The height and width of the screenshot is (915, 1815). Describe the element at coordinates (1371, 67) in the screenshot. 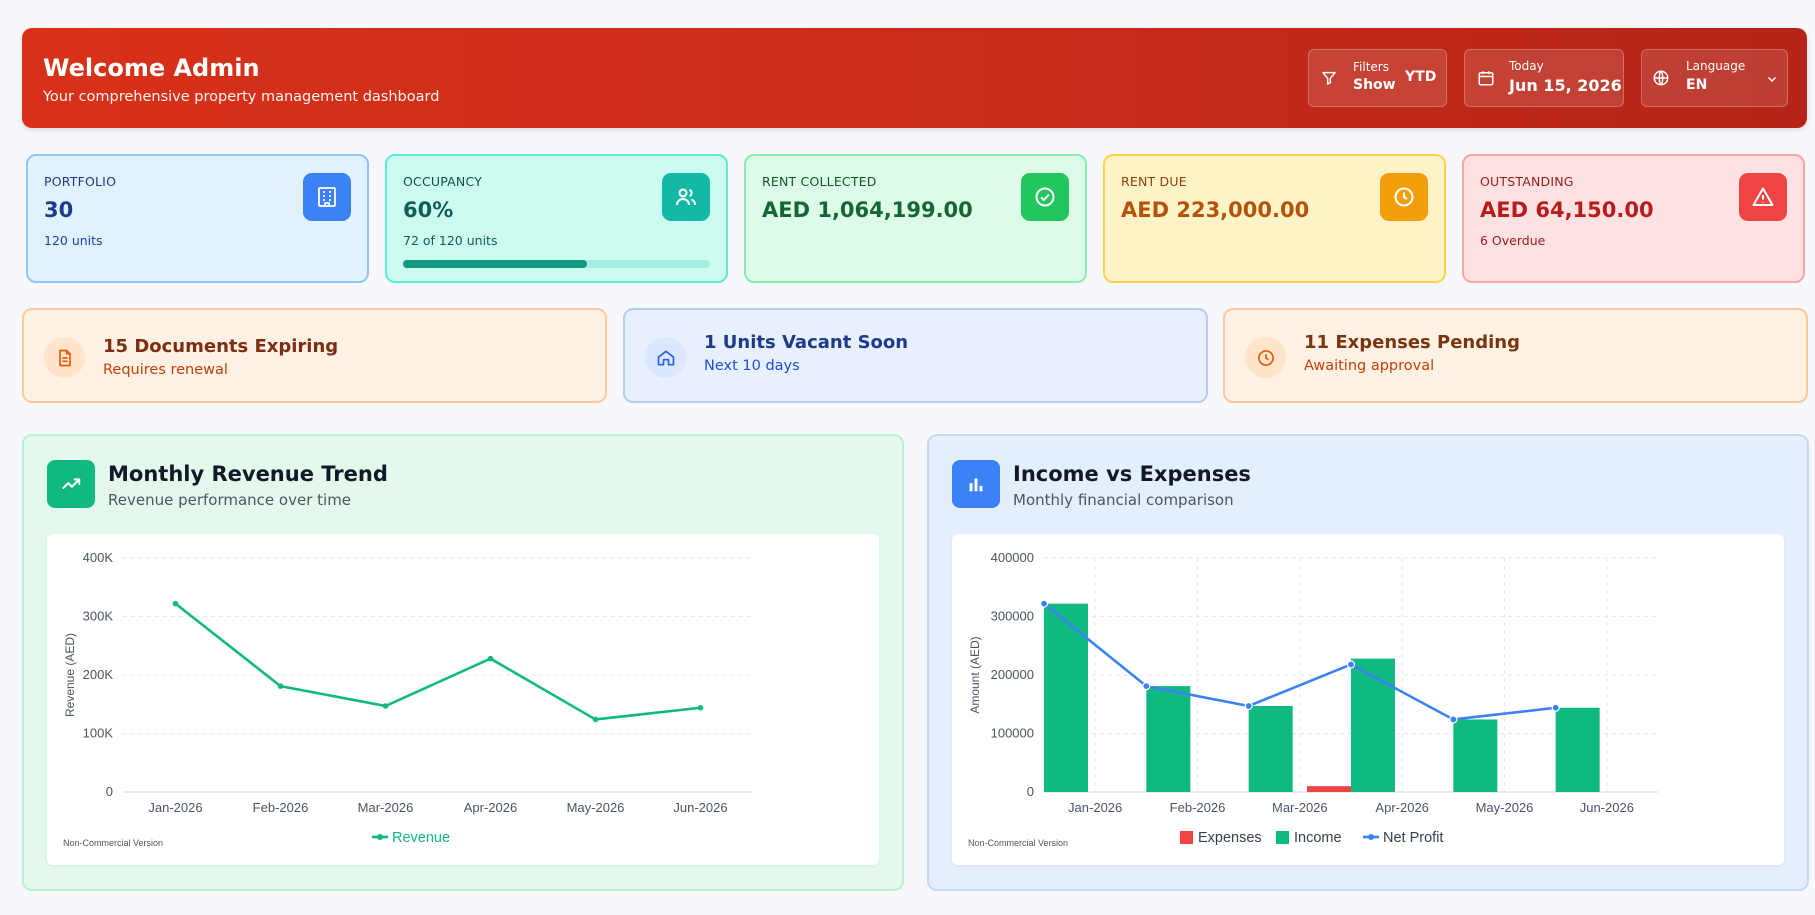

I see `filters-label: Filters` at that location.